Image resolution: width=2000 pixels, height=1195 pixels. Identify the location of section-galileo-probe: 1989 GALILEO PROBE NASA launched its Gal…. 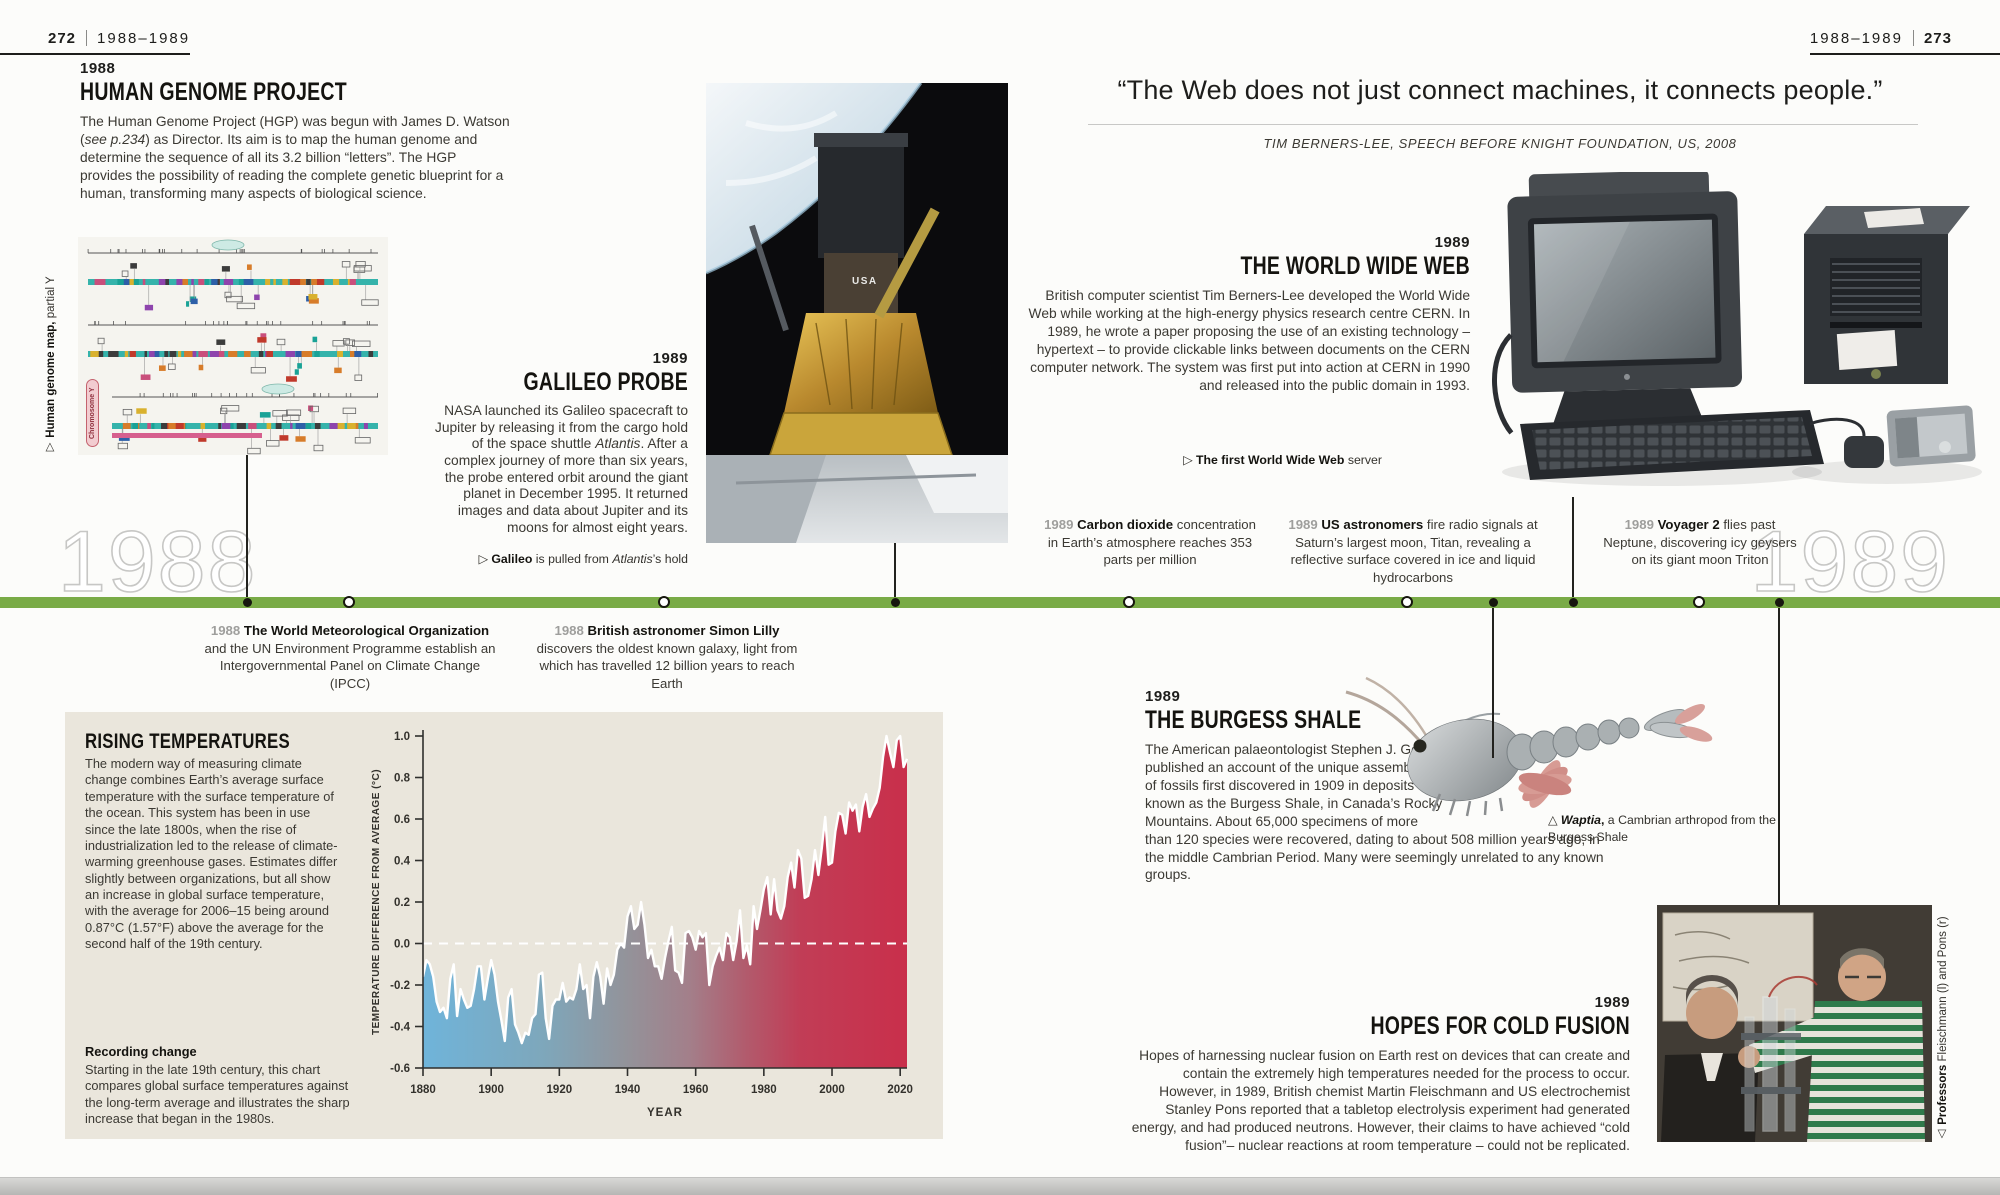
(557, 458).